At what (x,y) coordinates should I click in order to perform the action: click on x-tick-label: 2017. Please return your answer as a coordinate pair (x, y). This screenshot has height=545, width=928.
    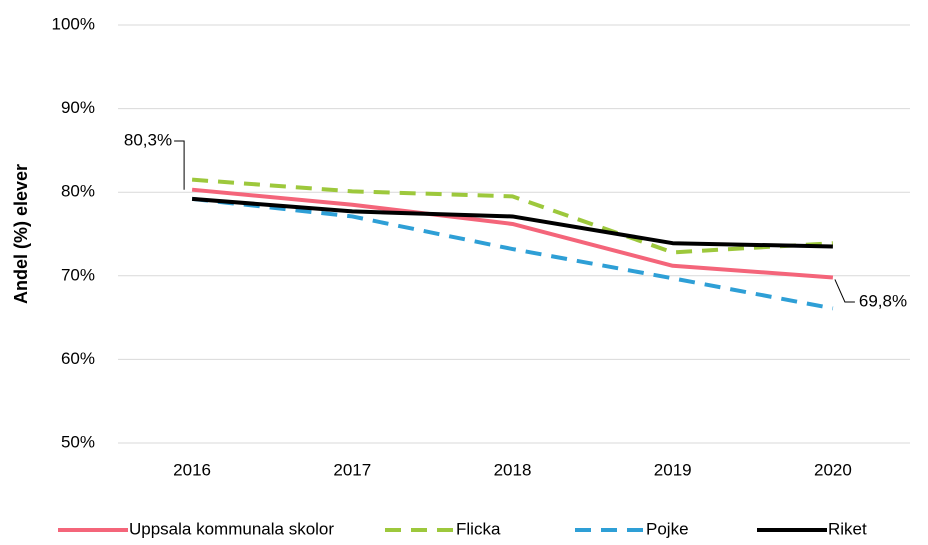
    Looking at the image, I should click on (352, 469).